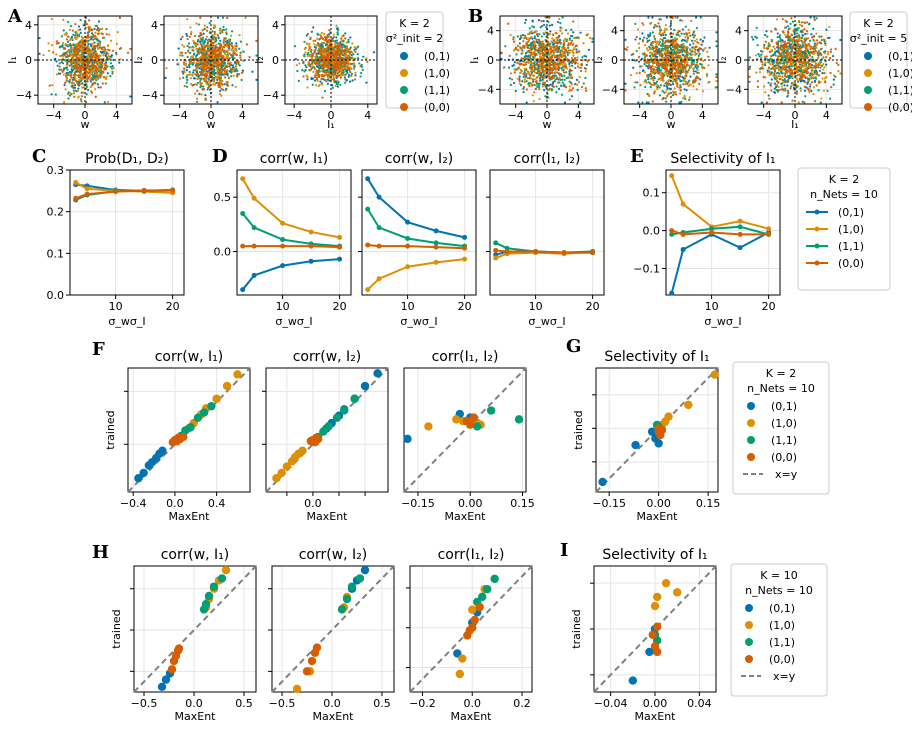 The height and width of the screenshot is (731, 912). Describe the element at coordinates (404, 90) in the screenshot. I see `legend-swatch` at that location.